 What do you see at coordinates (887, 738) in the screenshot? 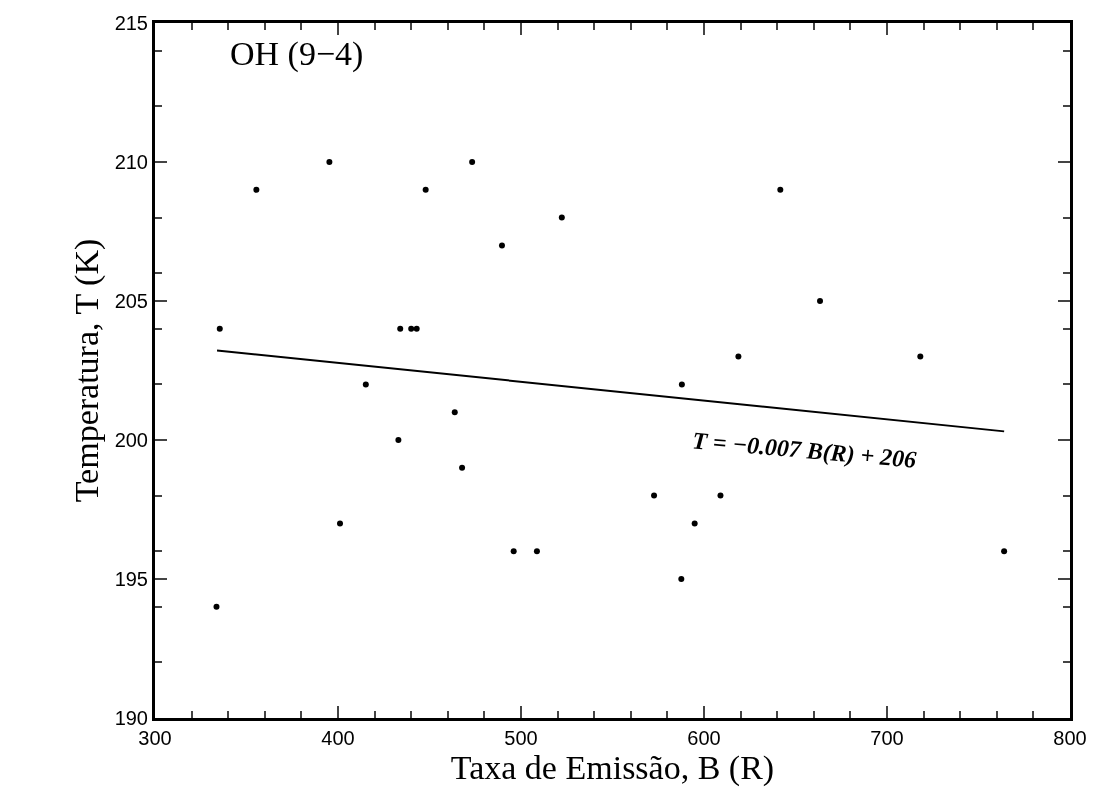
I see `x-tick-label: 700` at bounding box center [887, 738].